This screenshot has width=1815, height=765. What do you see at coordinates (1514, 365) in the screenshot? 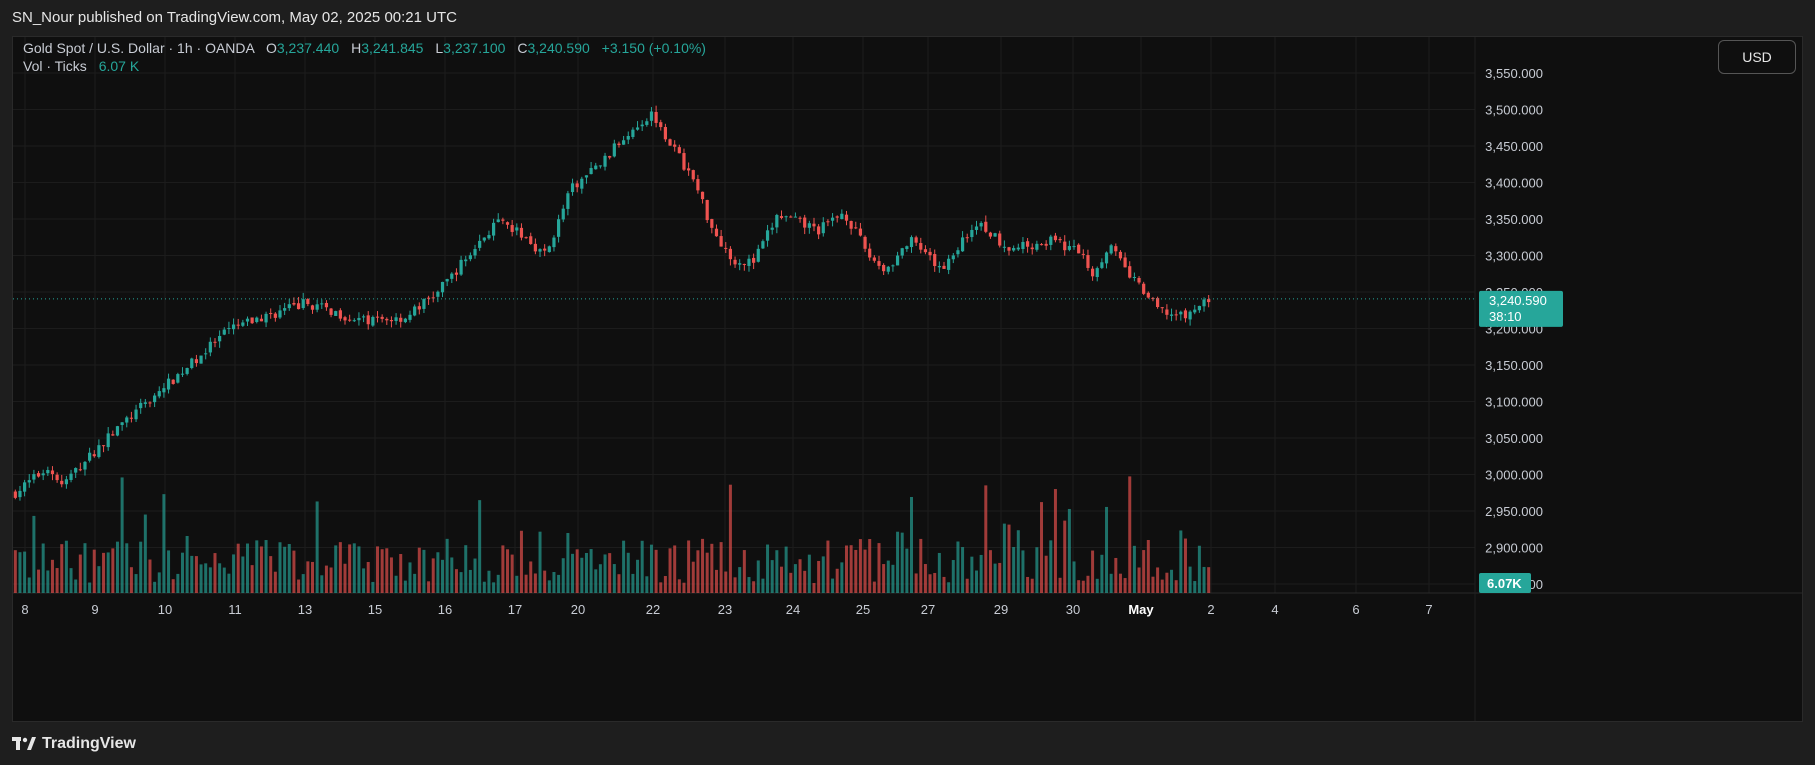
I see `price-tick-label: 3,150.000` at bounding box center [1514, 365].